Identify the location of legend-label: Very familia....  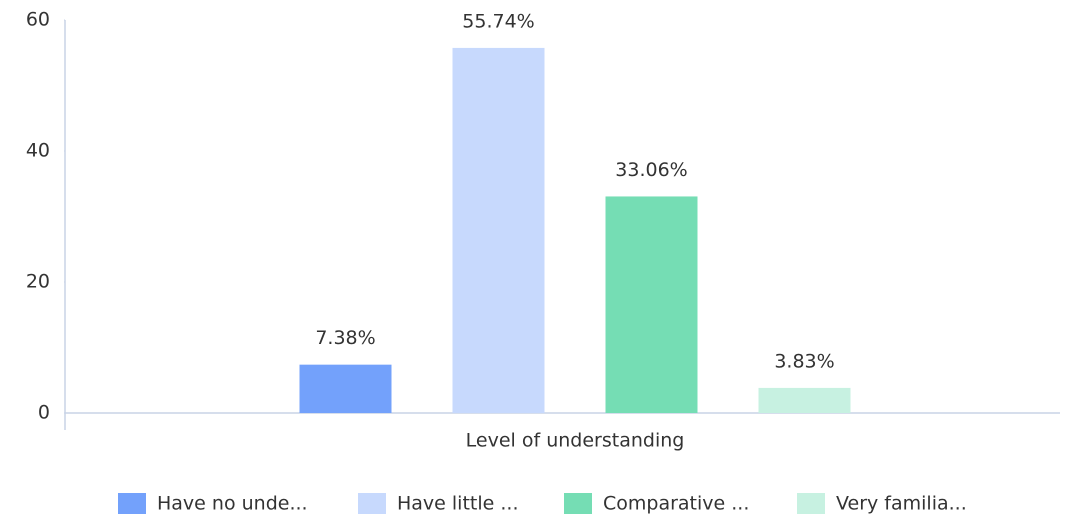
(901, 504).